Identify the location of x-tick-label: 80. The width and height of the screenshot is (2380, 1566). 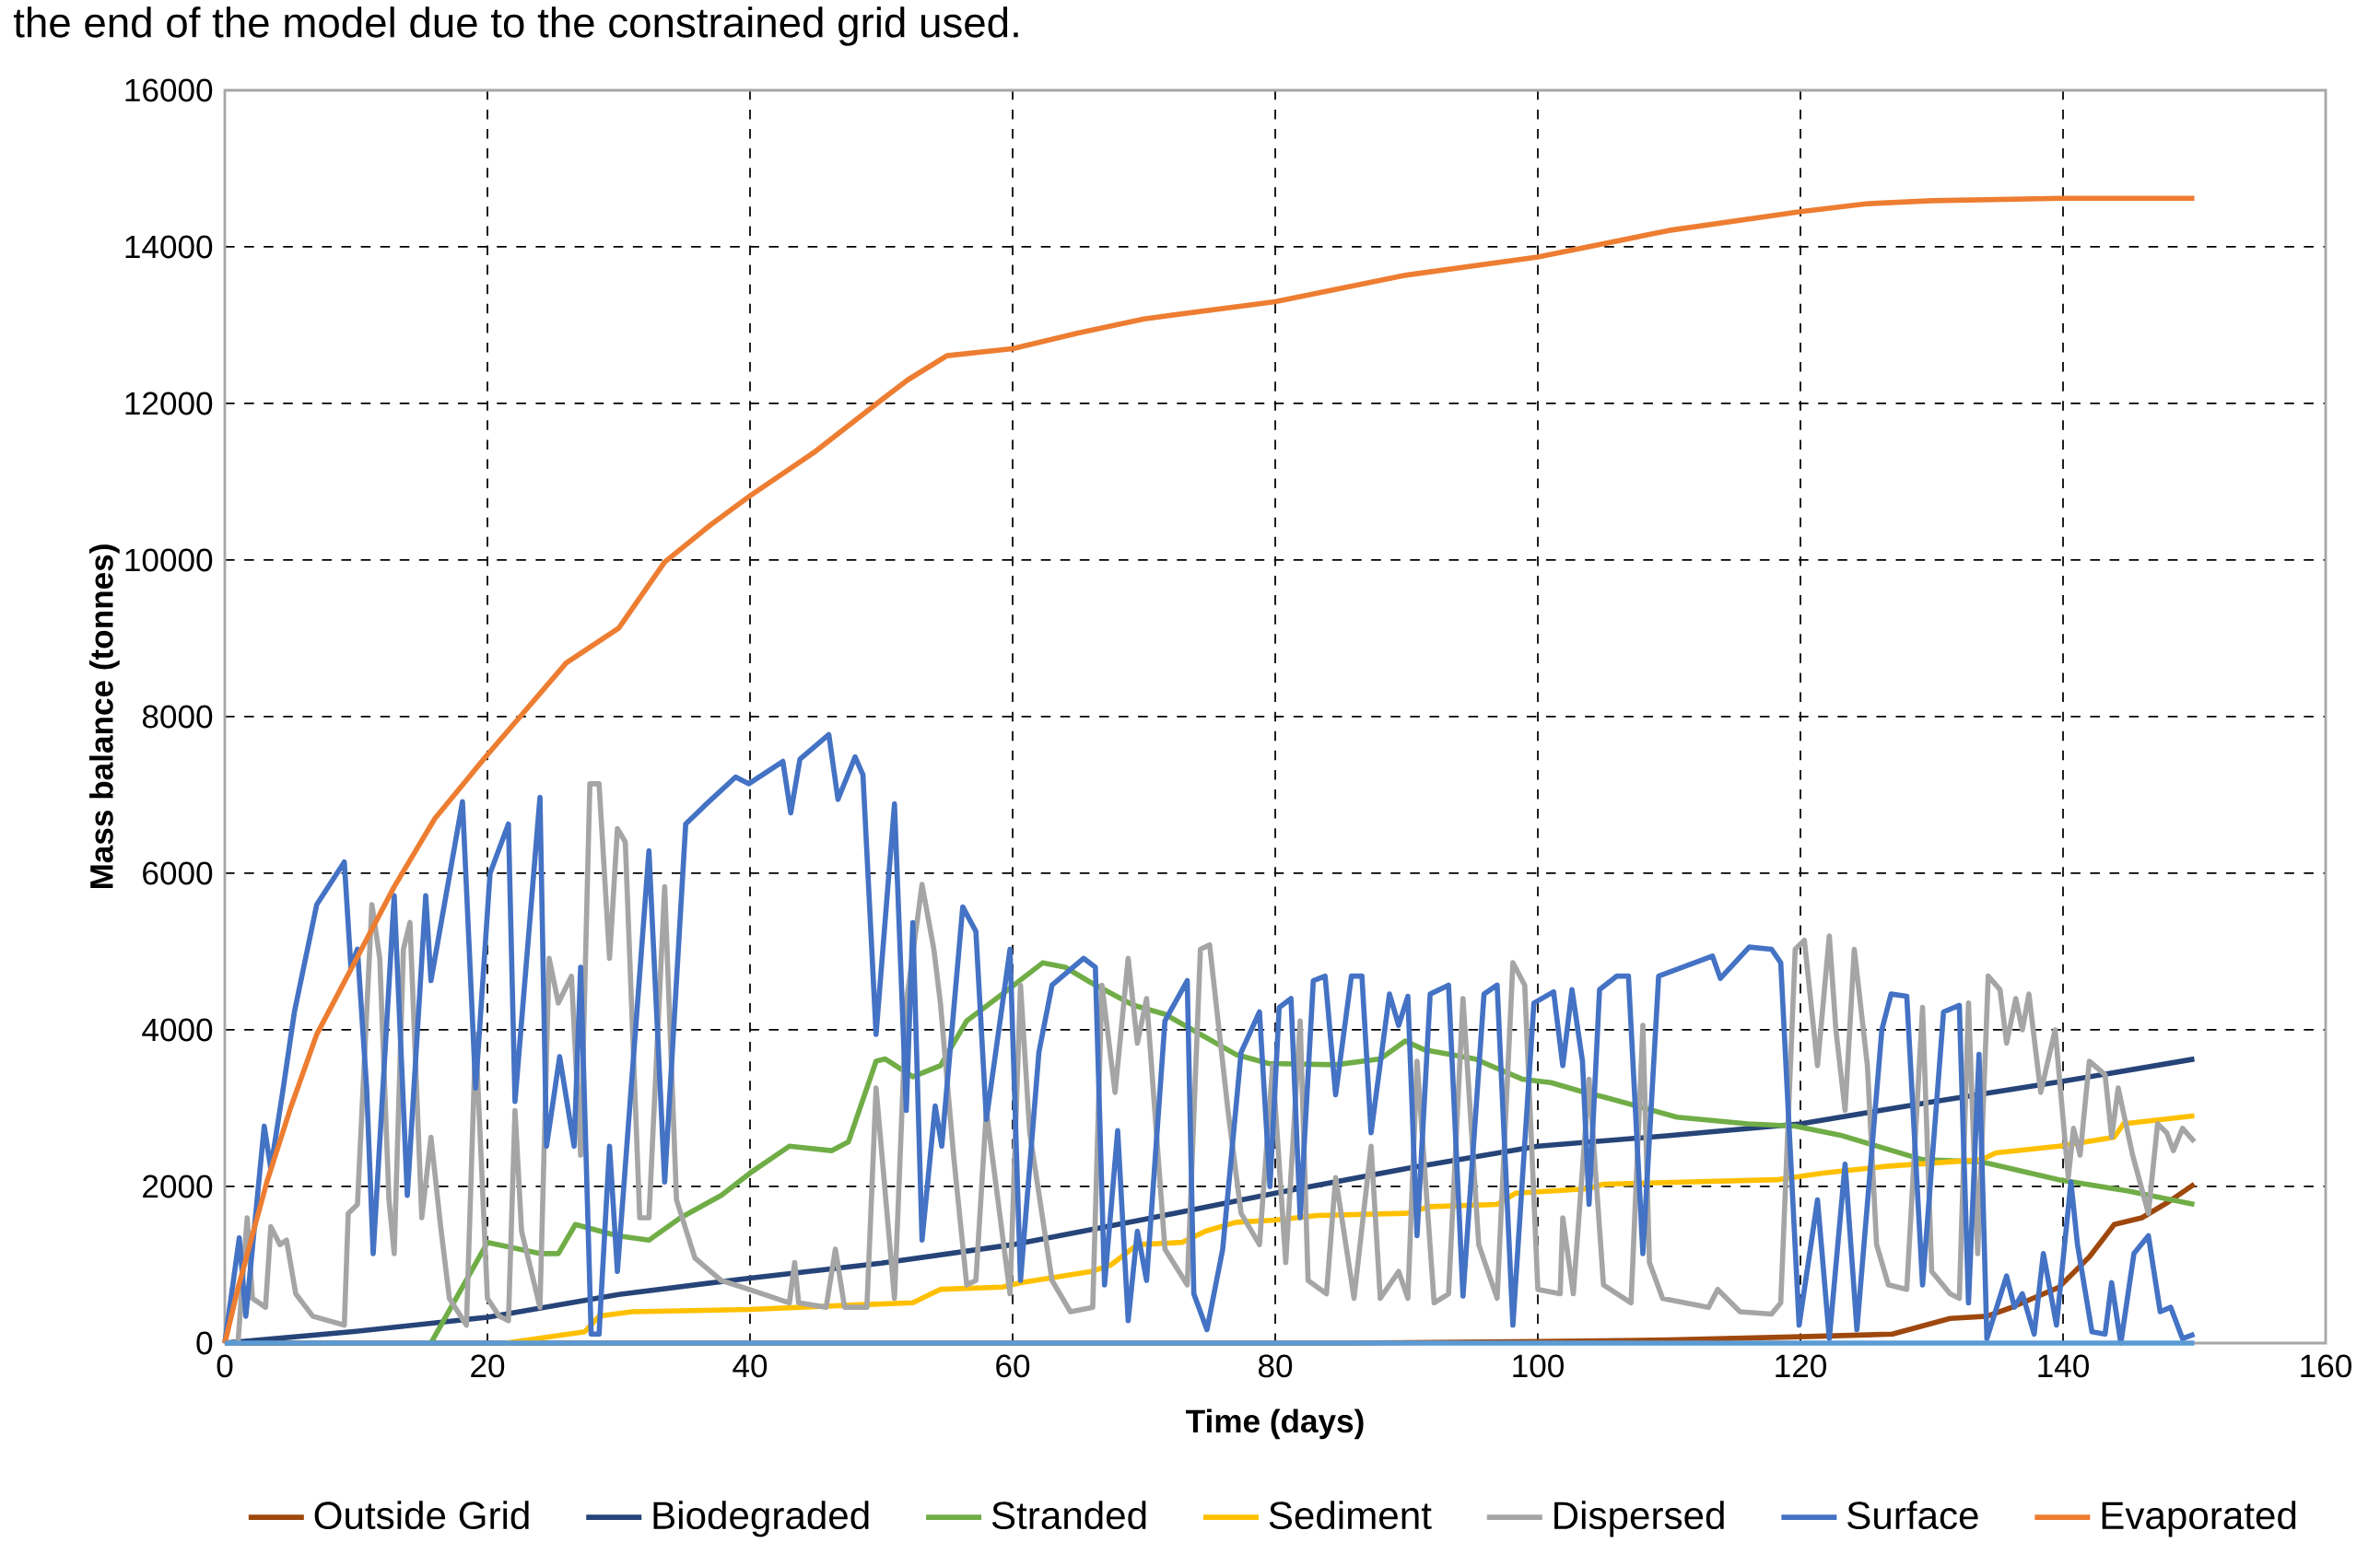
(1276, 1366).